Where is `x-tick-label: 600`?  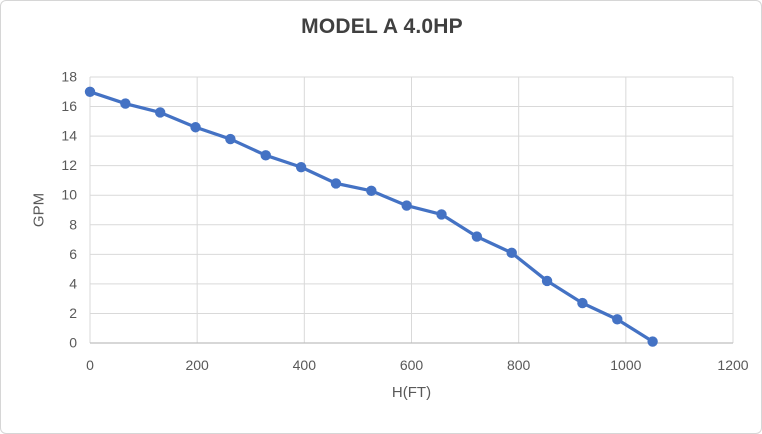 x-tick-label: 600 is located at coordinates (412, 365).